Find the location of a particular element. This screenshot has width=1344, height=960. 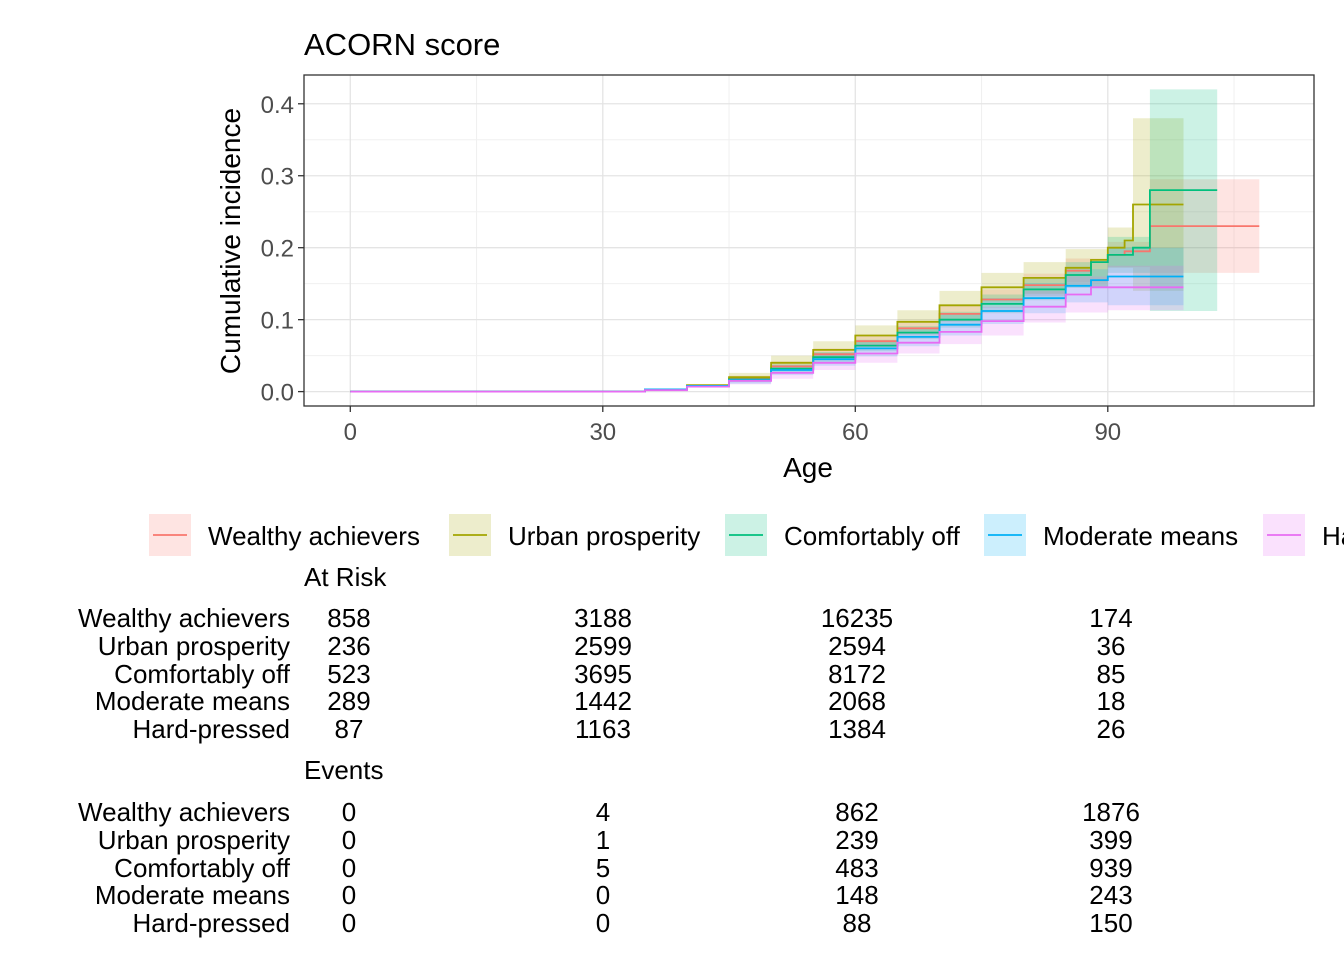

x-tick-label: 60 is located at coordinates (855, 432).